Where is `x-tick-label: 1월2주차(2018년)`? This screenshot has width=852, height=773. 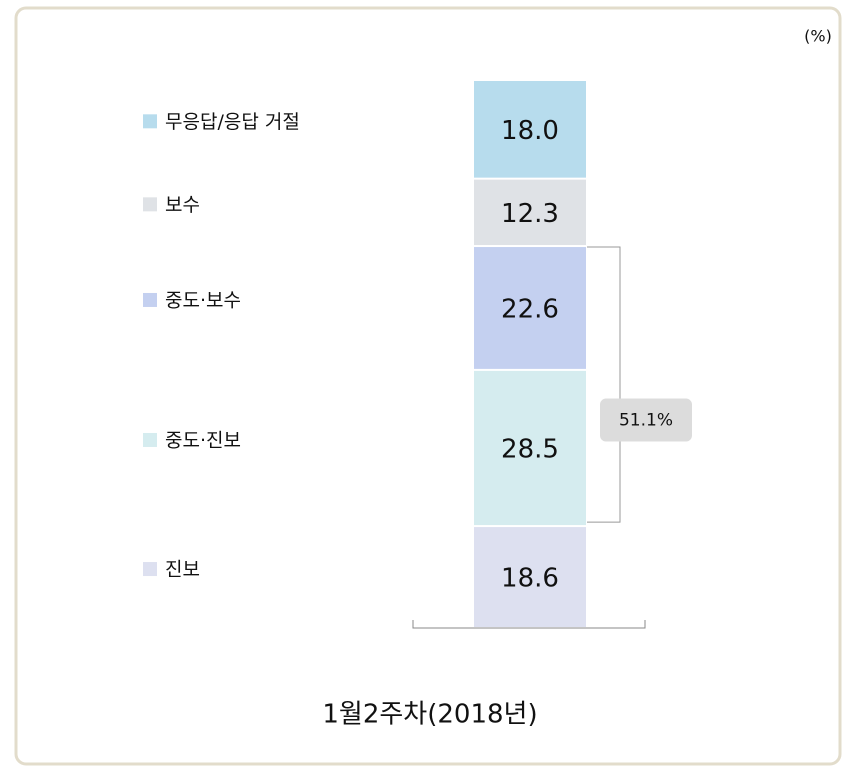 x-tick-label: 1월2주차(2018년) is located at coordinates (429, 715).